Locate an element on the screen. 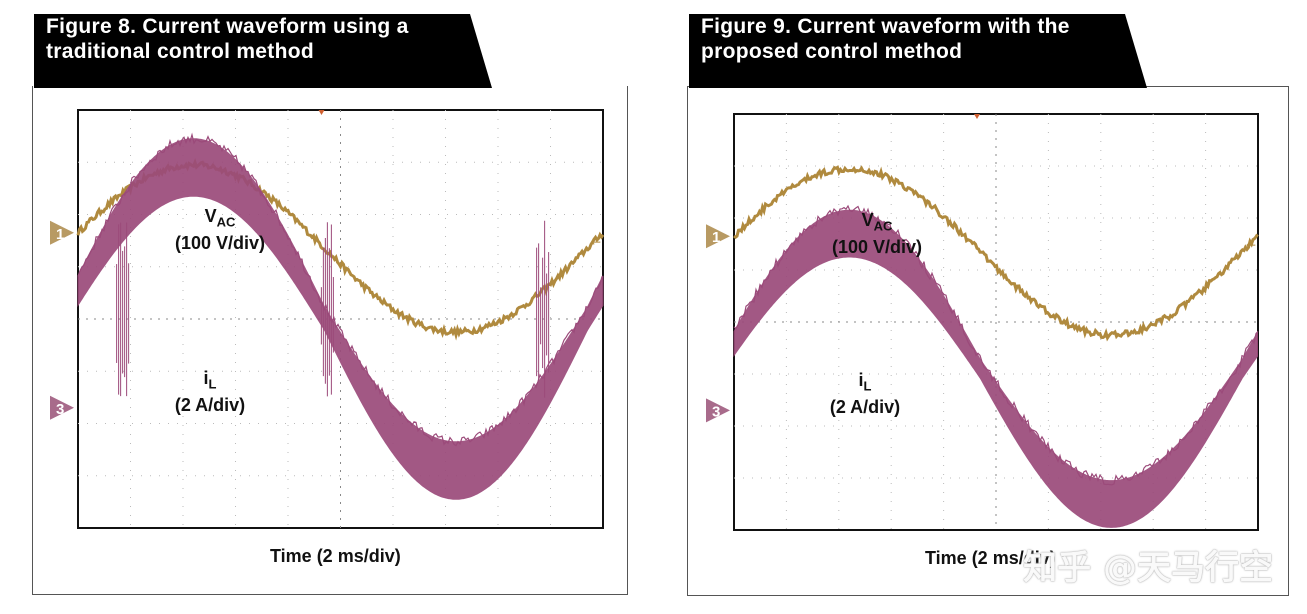  figure-8-il-label: iL (2 A/div) is located at coordinates (210, 392).